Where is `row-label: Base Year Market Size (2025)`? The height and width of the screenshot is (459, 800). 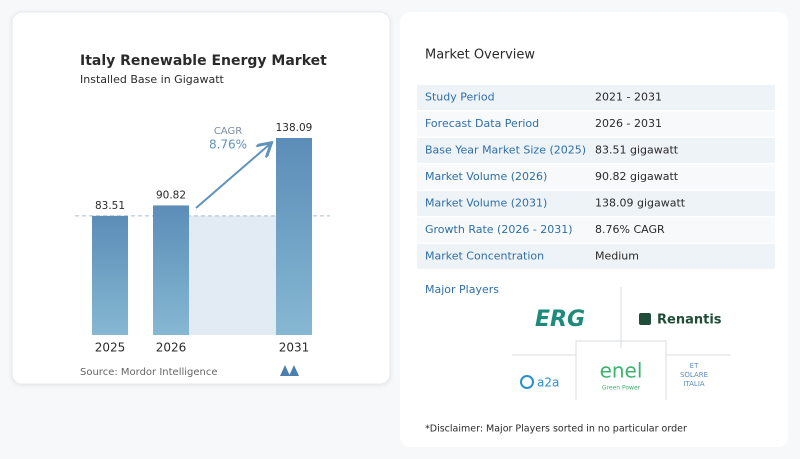
row-label: Base Year Market Size (2025) is located at coordinates (505, 150).